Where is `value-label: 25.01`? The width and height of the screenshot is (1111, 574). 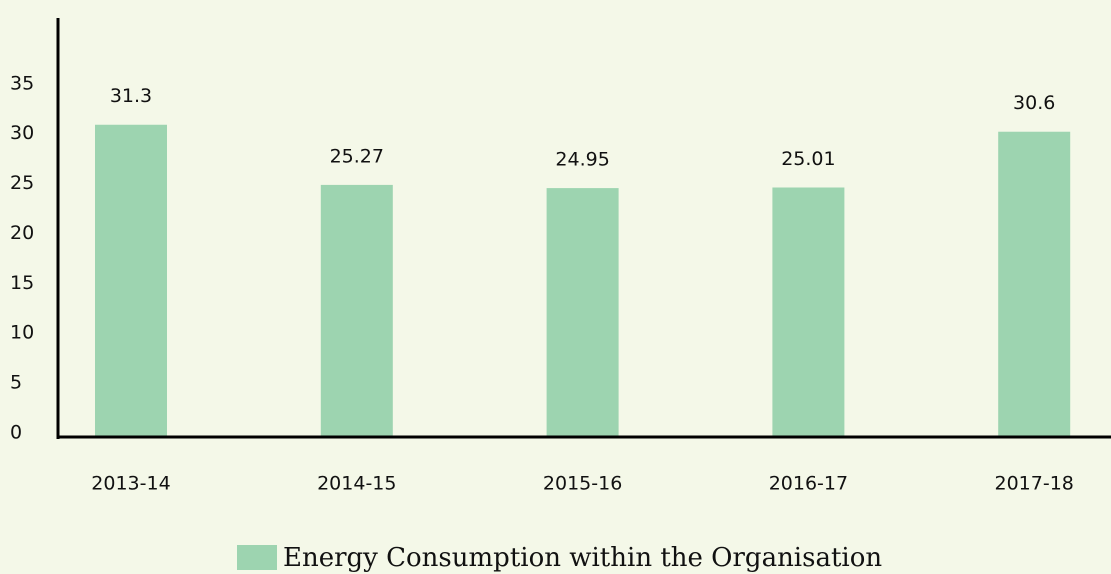 value-label: 25.01 is located at coordinates (808, 159).